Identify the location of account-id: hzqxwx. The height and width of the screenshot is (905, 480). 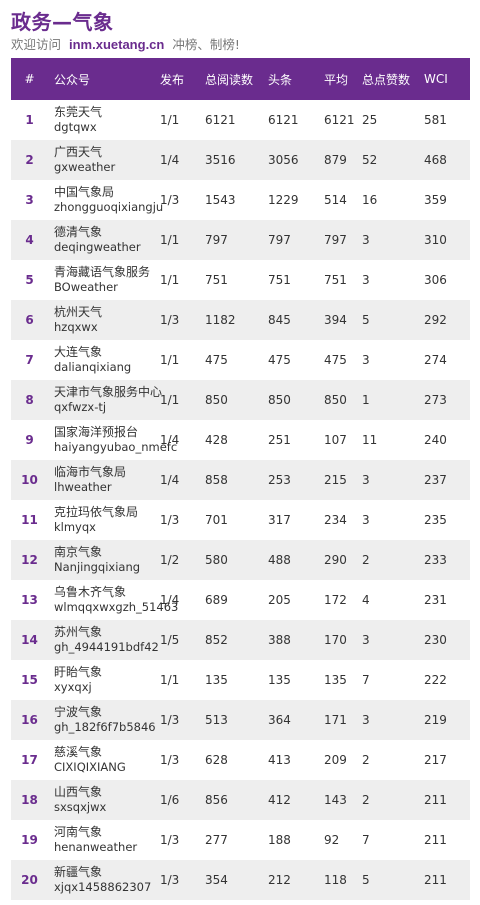
(76, 327).